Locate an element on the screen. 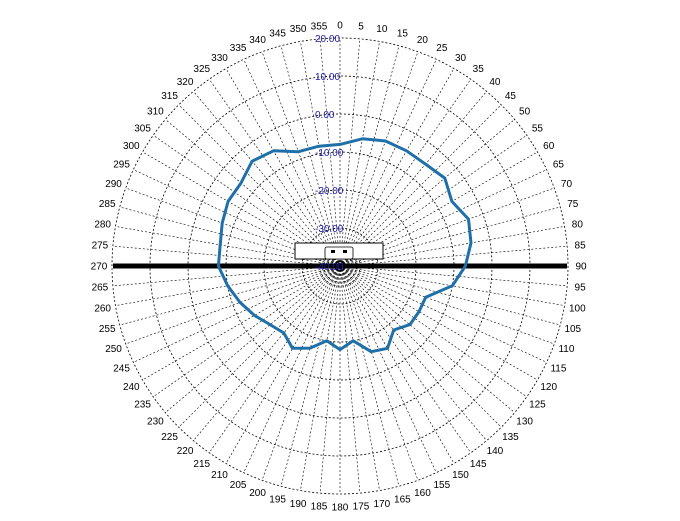  angle-label: 260 is located at coordinates (102, 308).